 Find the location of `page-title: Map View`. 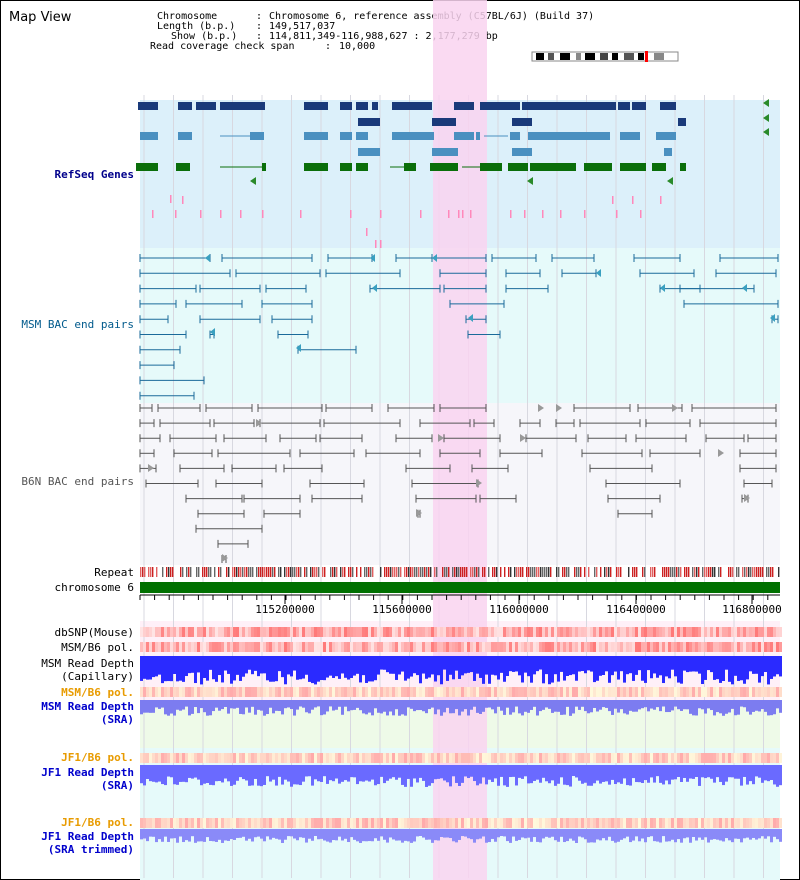

page-title: Map View is located at coordinates (40, 17).